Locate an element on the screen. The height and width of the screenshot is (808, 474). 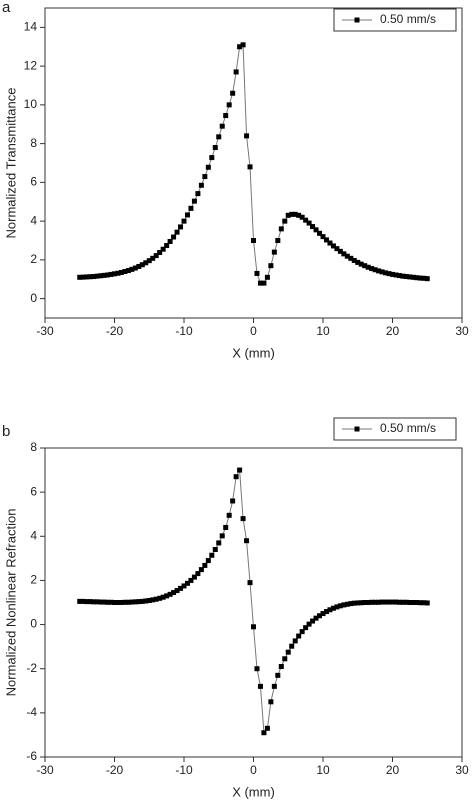
legend-marker is located at coordinates (357, 429).